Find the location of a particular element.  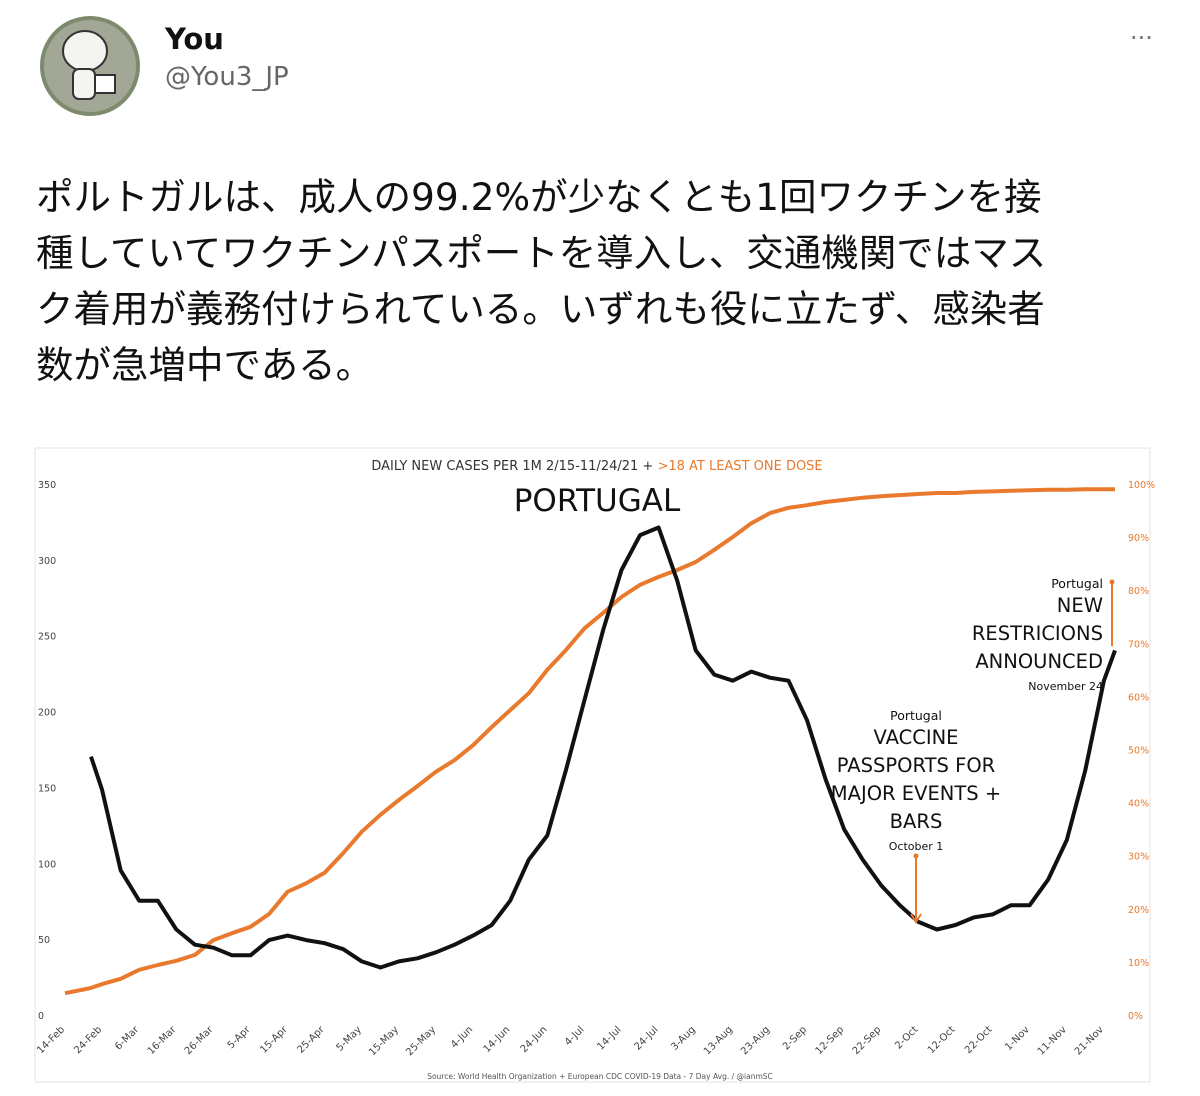

tweet-text: 数が急増中である。 is located at coordinates (205, 365).